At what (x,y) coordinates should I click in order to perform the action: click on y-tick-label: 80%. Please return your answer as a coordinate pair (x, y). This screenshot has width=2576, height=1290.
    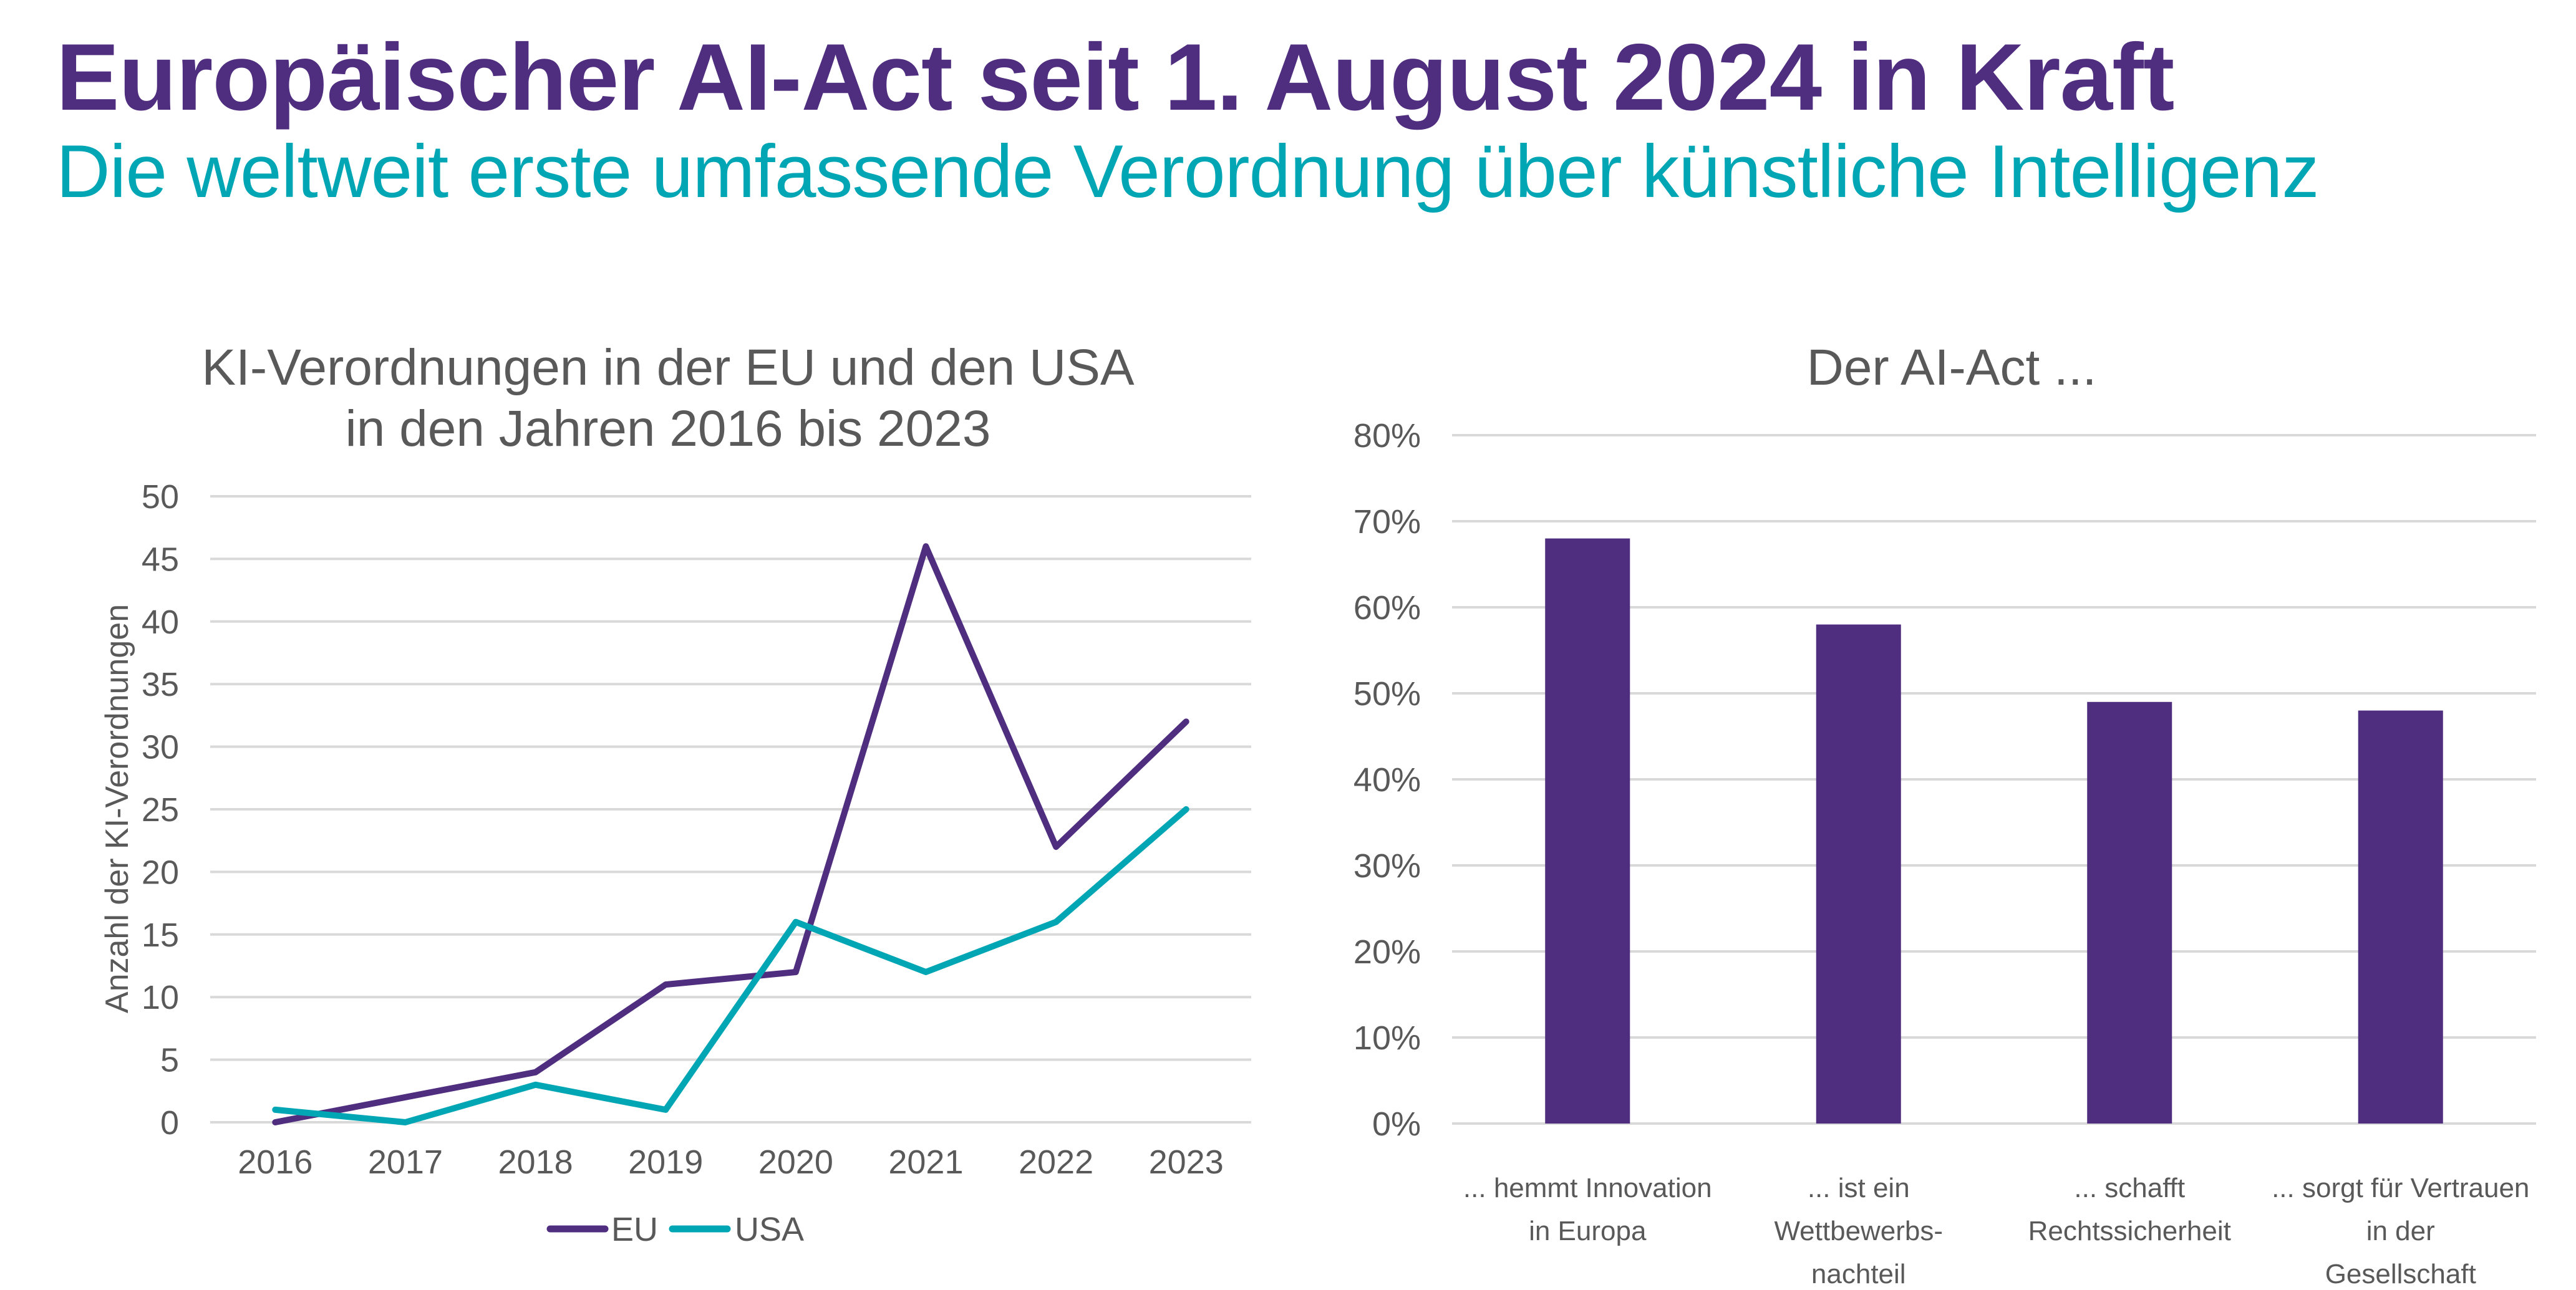
    Looking at the image, I should click on (1387, 436).